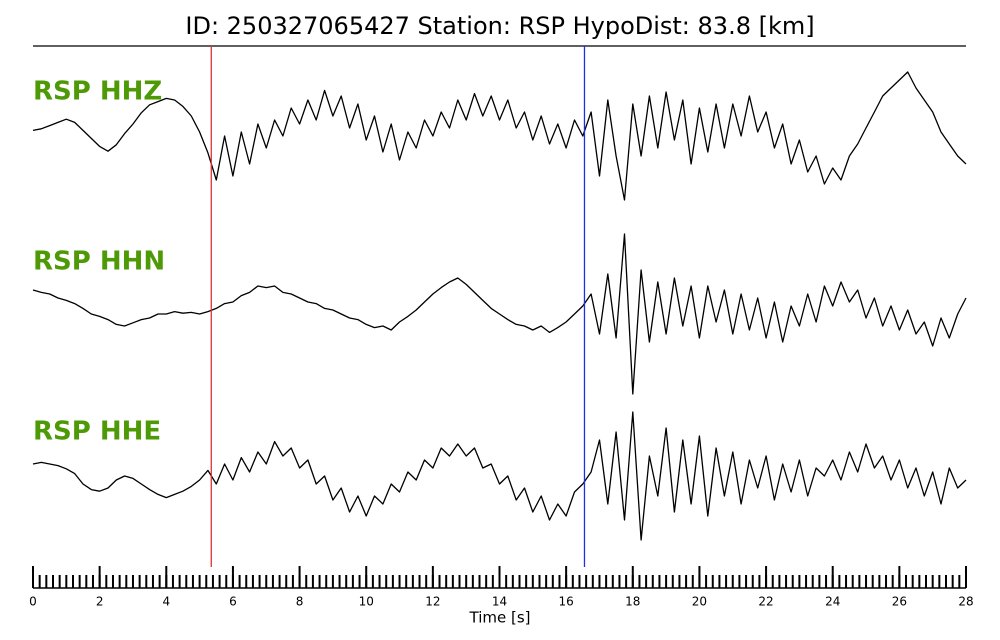 Image resolution: width=1000 pixels, height=640 pixels. Describe the element at coordinates (699, 602) in the screenshot. I see `x-tick-label: 20` at that location.